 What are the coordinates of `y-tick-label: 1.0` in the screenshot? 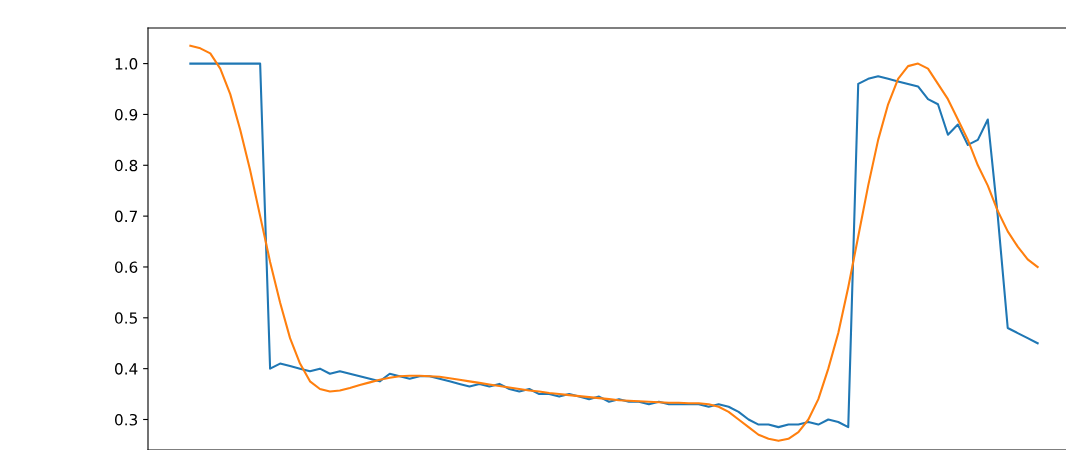 It's located at (126, 64).